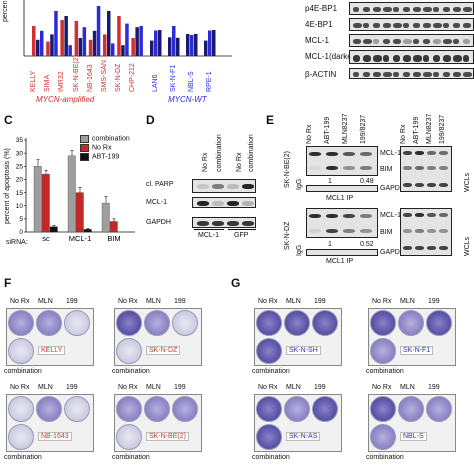  What do you see at coordinates (442, 129) in the screenshot?
I see `panel-e-lane-label: 199/8237` at bounding box center [442, 129].